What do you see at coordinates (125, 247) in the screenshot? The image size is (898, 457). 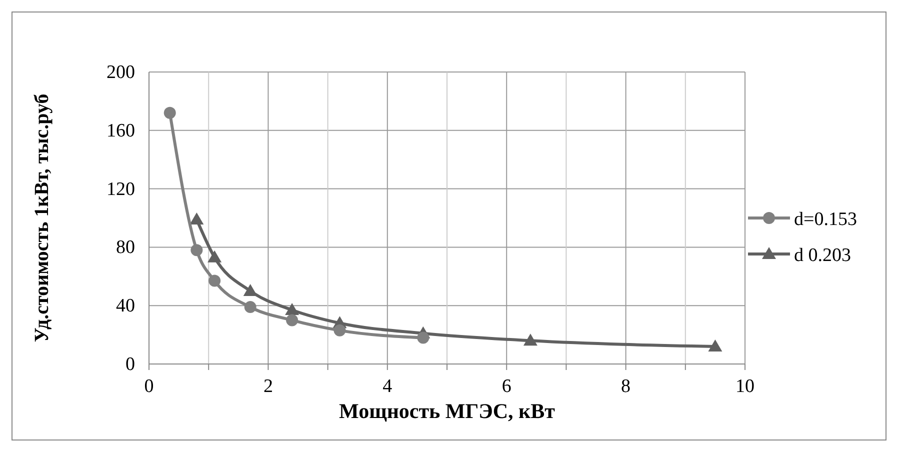 I see `y-tick-label: 80` at bounding box center [125, 247].